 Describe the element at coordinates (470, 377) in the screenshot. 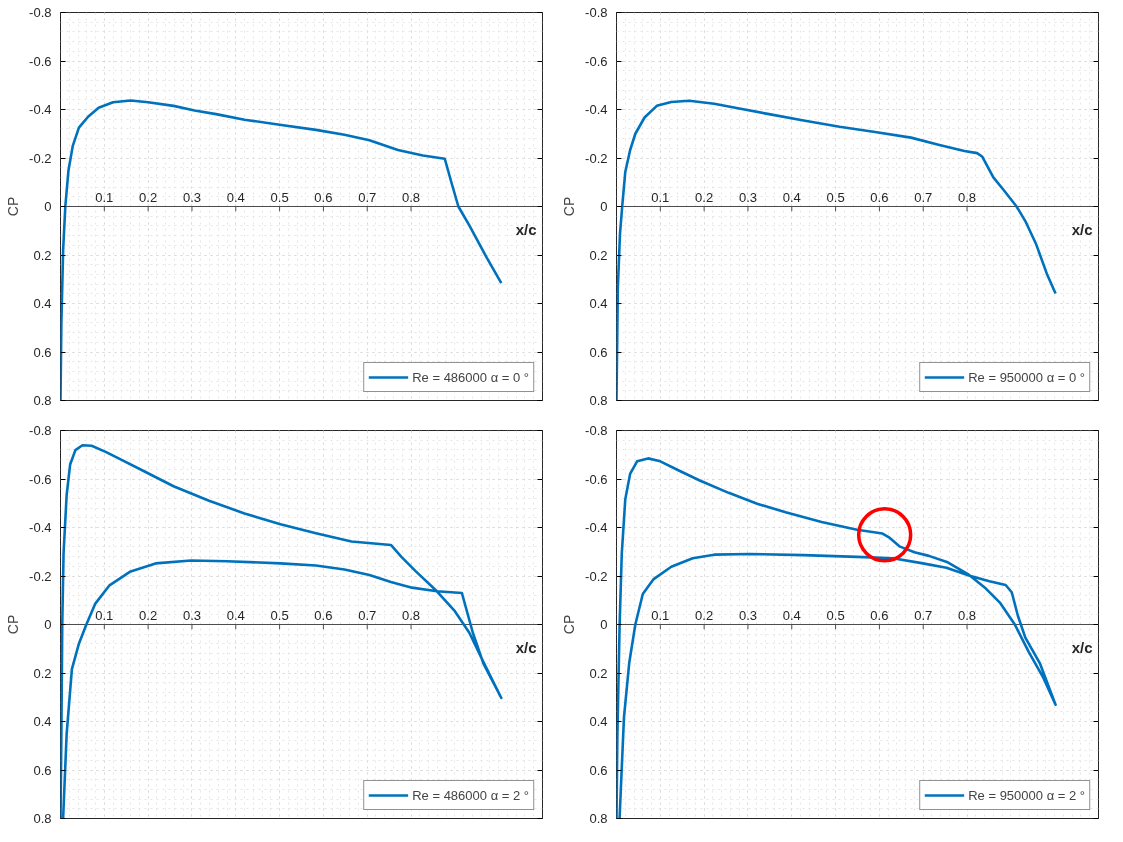

I see `legend-label: Re = 486000 α = 0 °` at that location.